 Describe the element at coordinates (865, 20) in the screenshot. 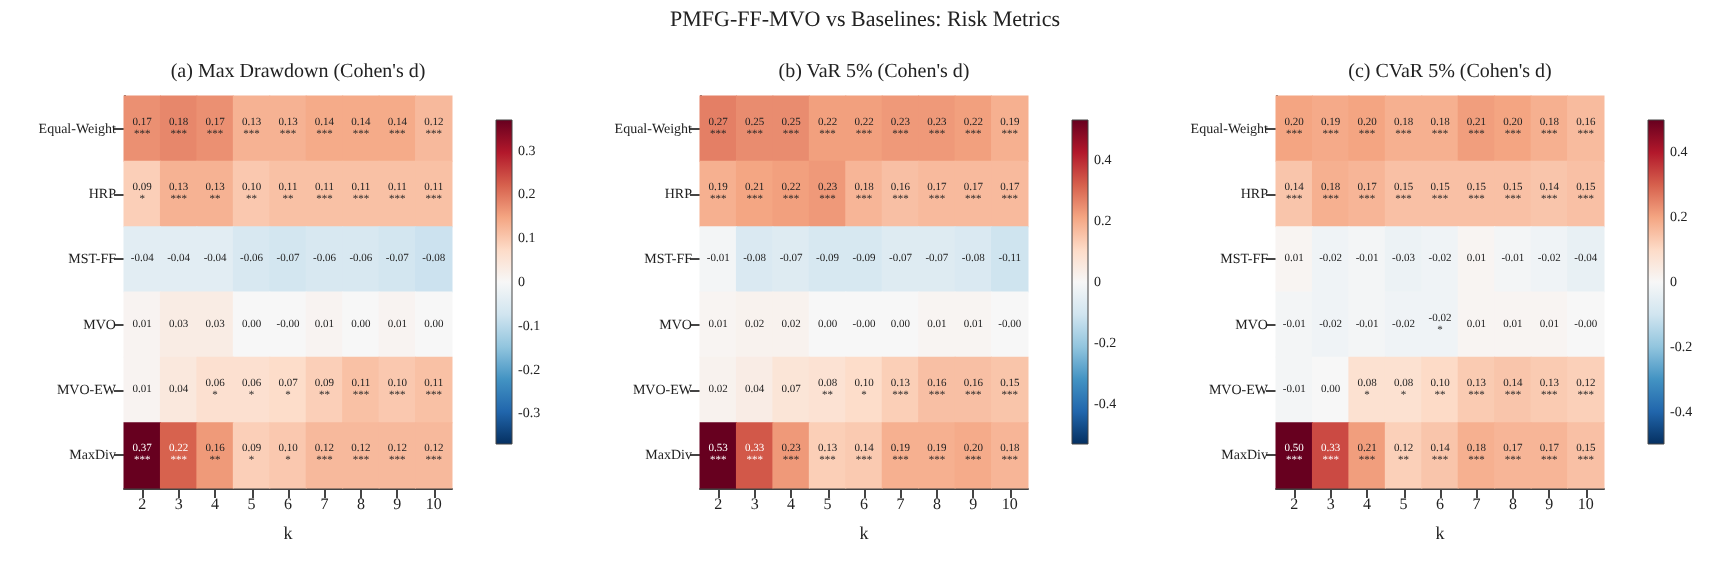

I see `text: PMFG-FF-MVO vs Baselines: Risk Metrics` at that location.